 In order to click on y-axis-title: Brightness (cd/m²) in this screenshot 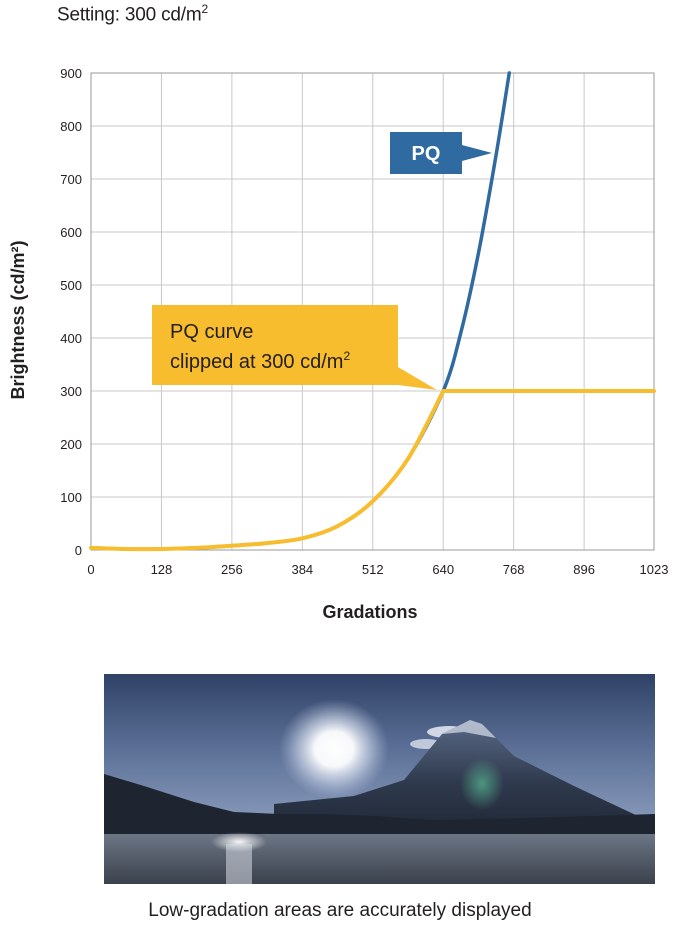, I will do `click(18, 319)`.